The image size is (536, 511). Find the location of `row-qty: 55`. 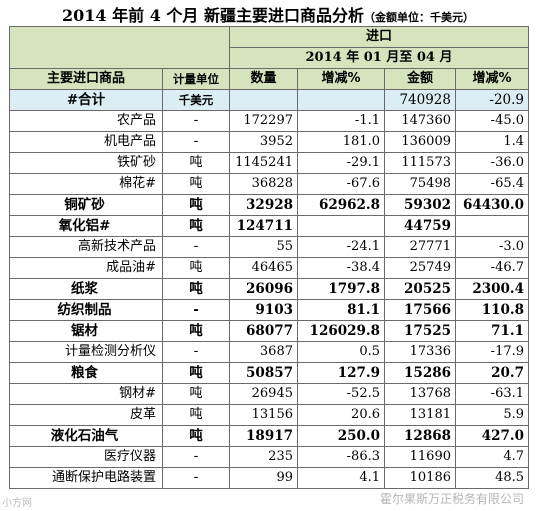

row-qty: 55 is located at coordinates (263, 247).